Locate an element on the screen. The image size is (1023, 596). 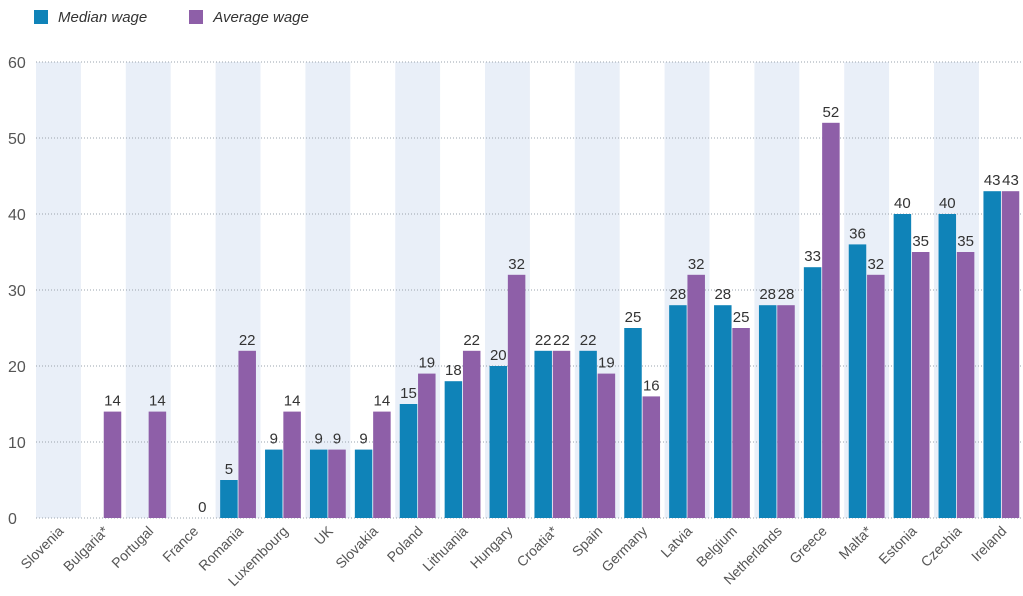
y-tick-label: 30 is located at coordinates (17, 291).